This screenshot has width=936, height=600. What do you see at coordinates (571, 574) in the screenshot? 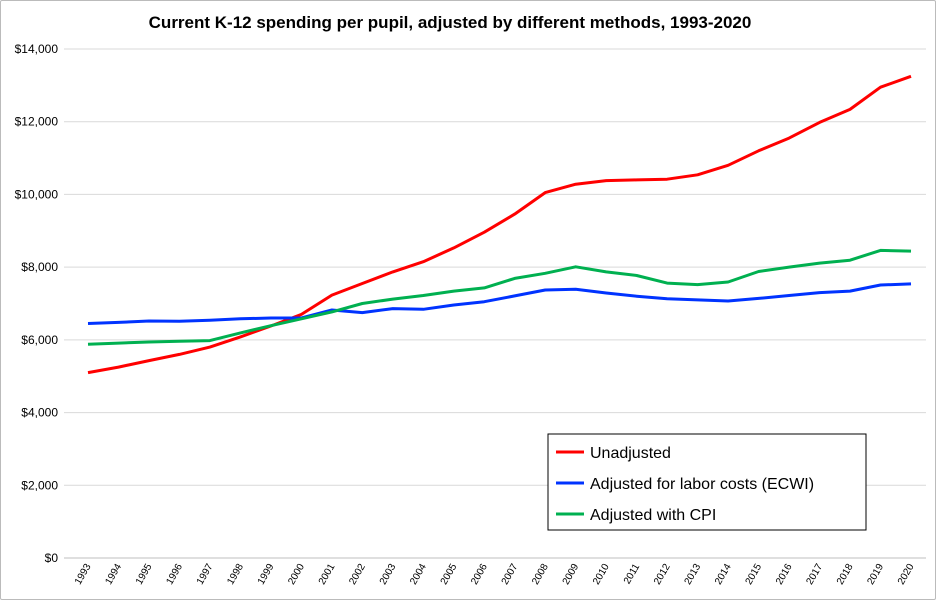
I see `x-tick-label: 2009` at bounding box center [571, 574].